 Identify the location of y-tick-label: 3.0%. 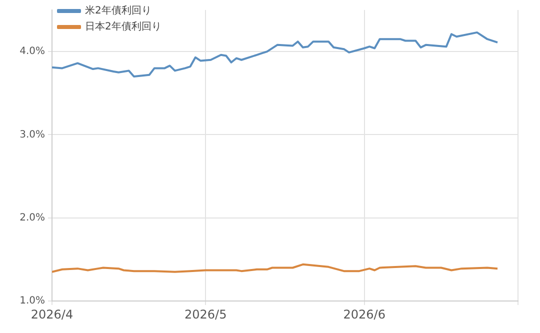
(32, 134).